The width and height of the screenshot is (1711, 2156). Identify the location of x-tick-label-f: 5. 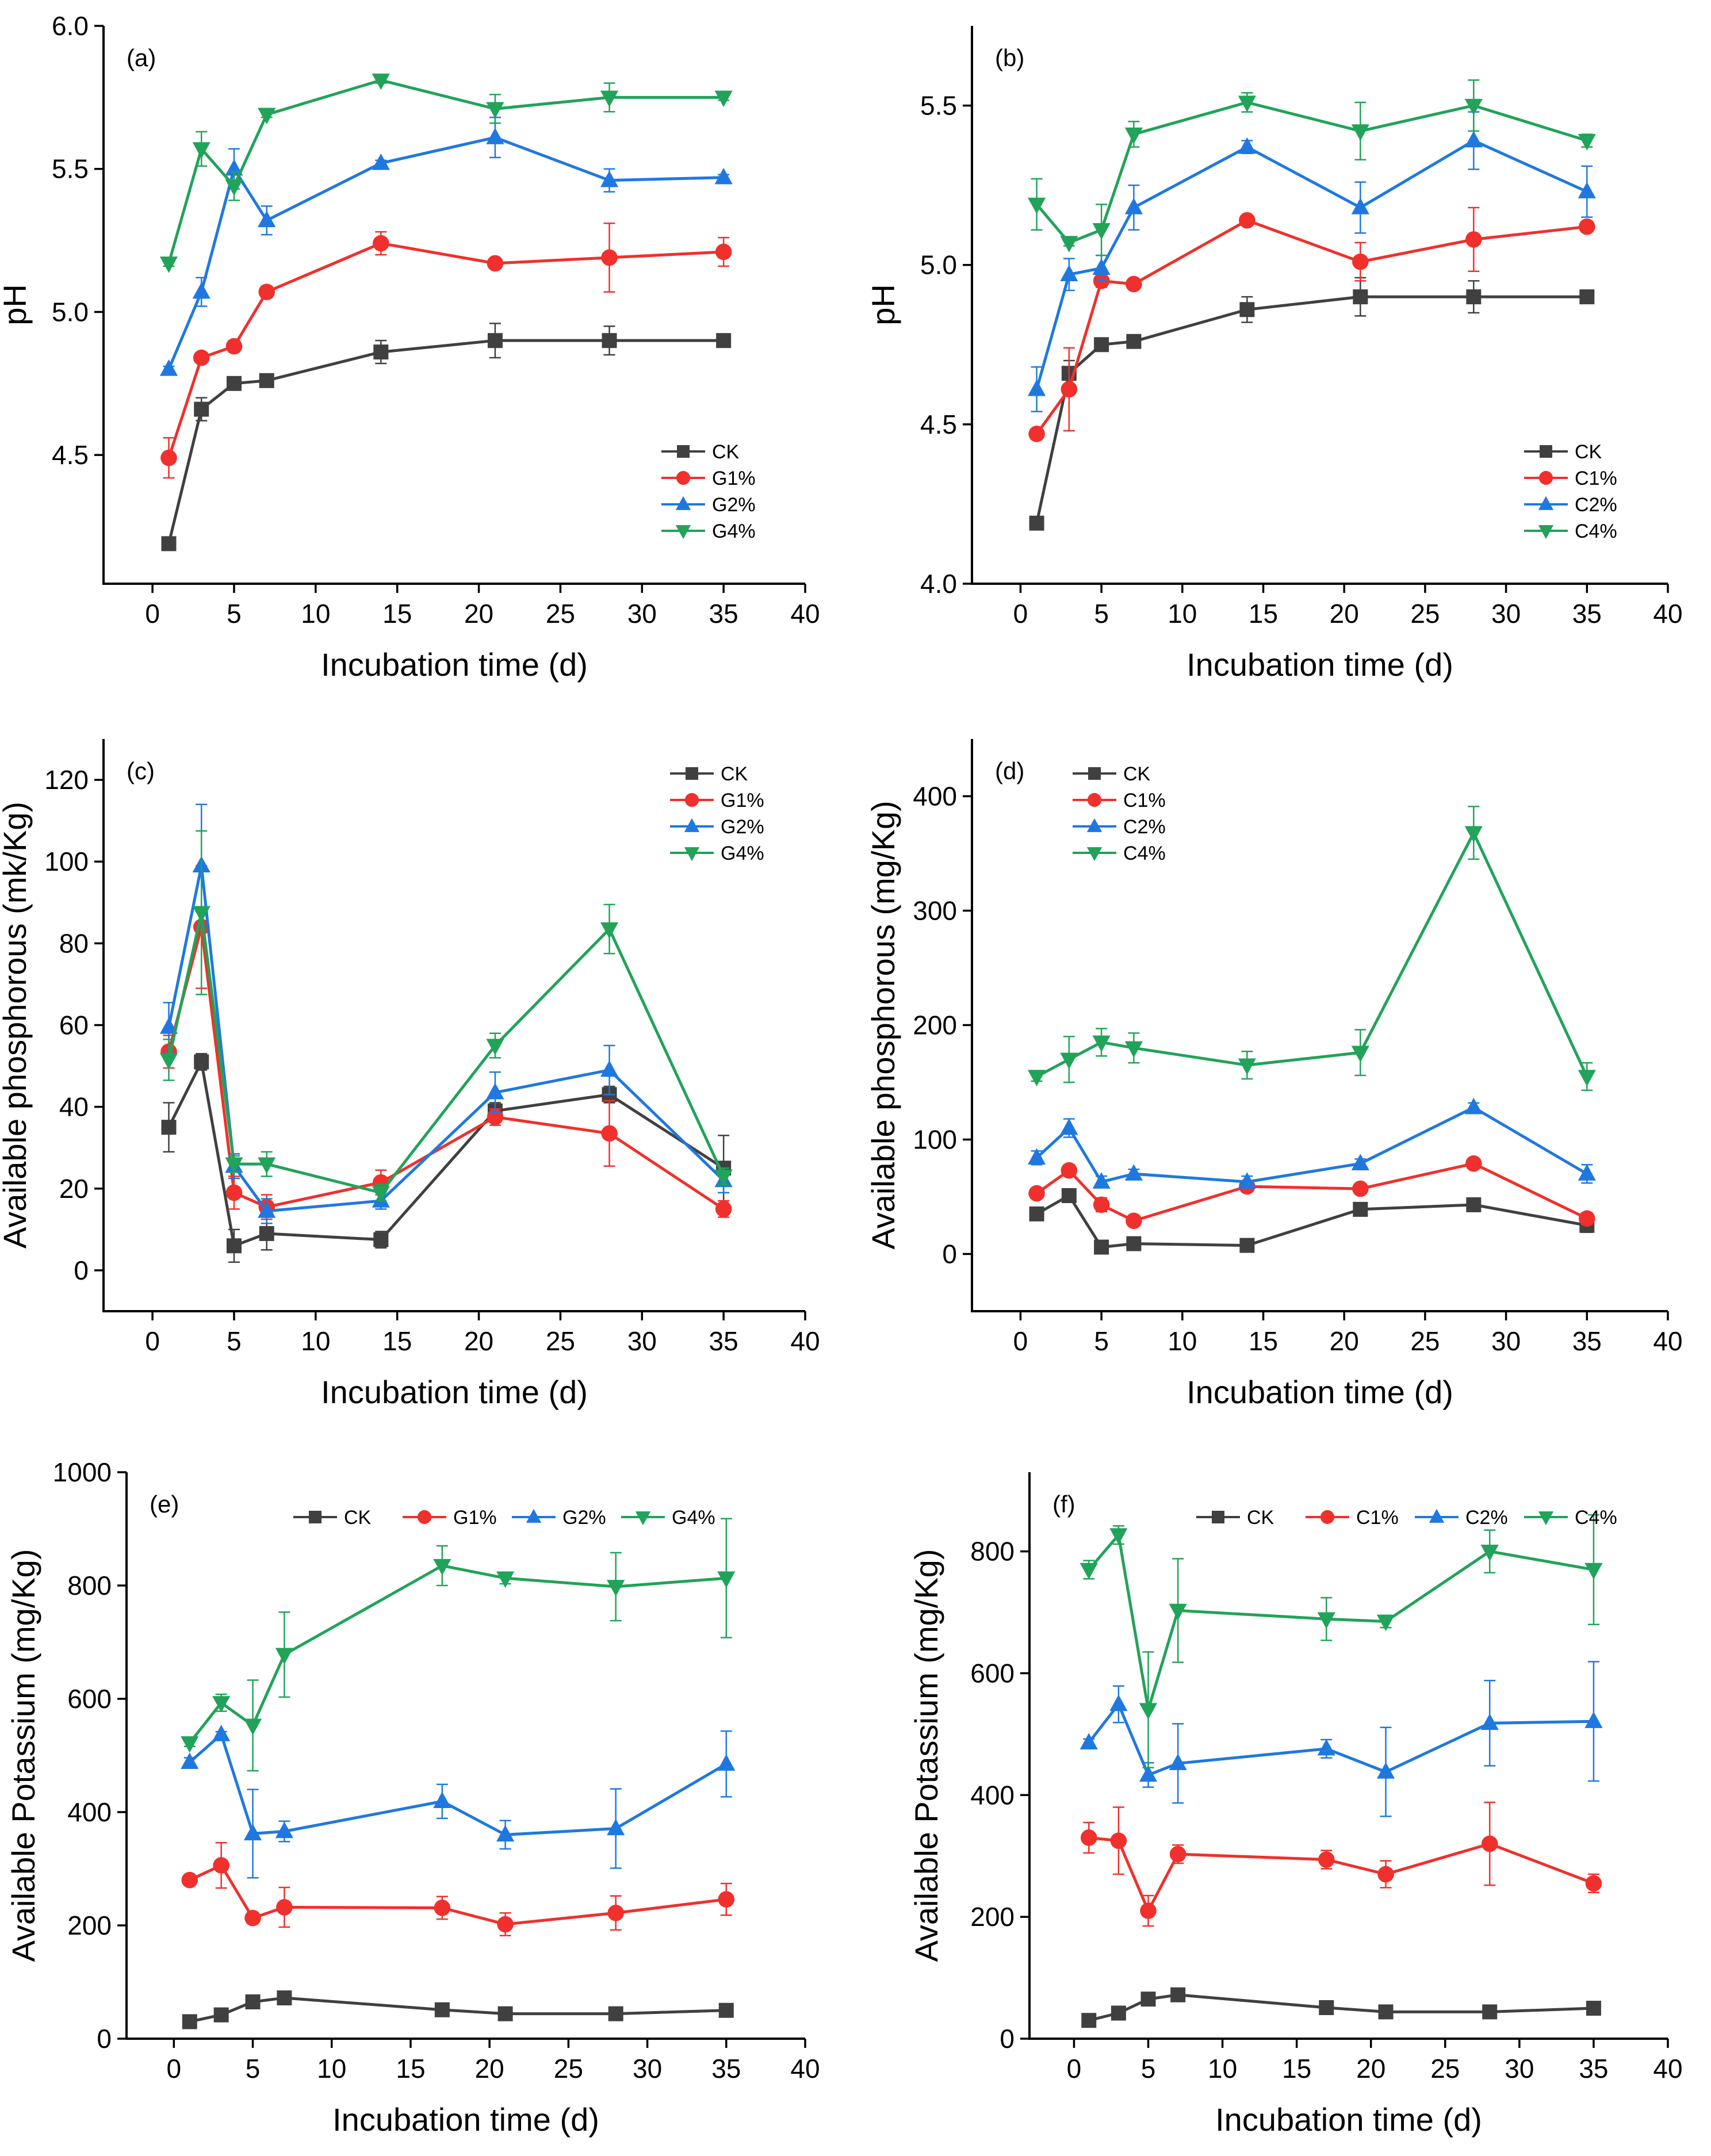
(1148, 2069).